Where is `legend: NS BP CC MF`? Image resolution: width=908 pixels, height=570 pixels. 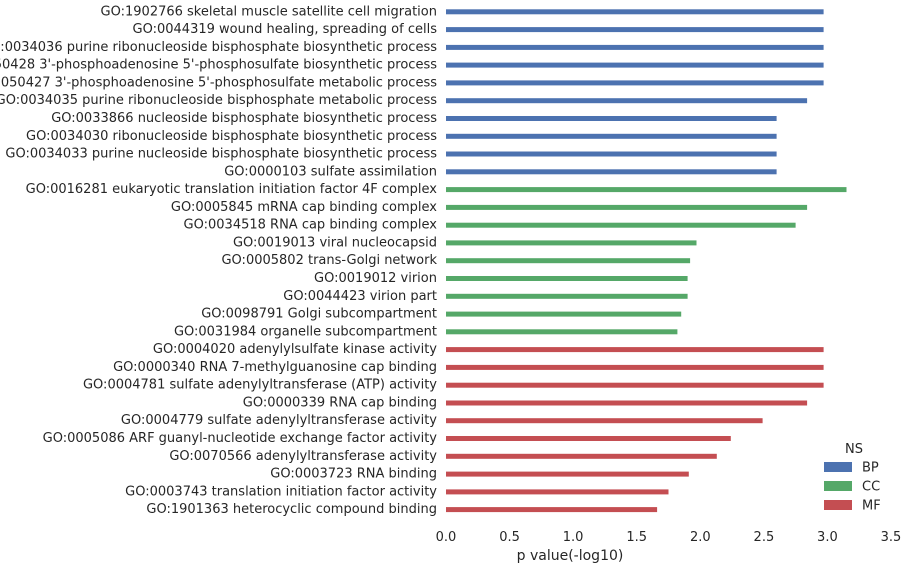
legend: NS BP CC MF is located at coordinates (852, 478).